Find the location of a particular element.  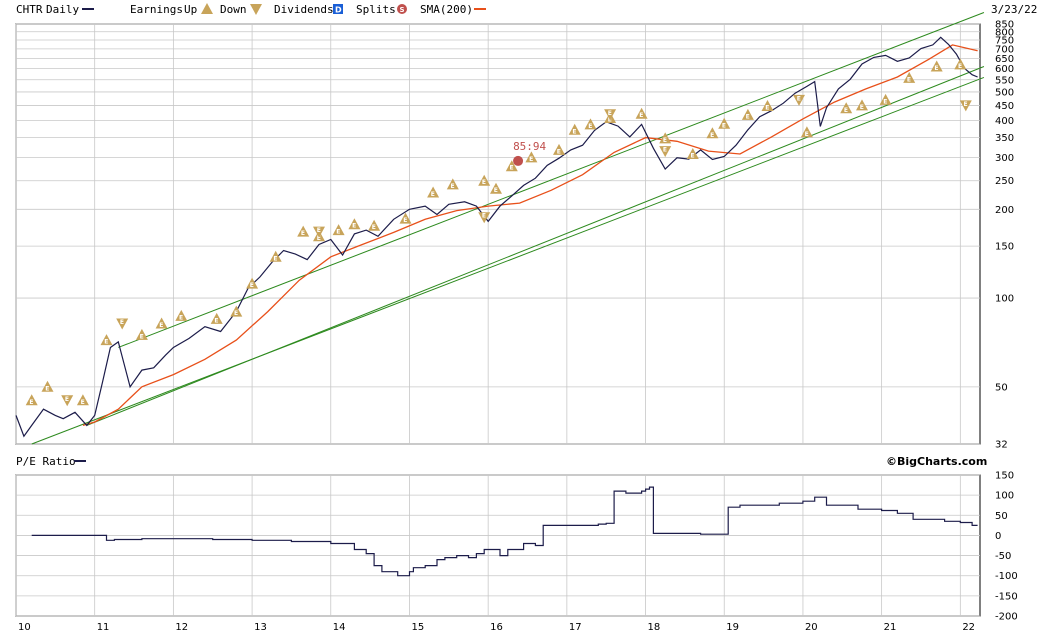

pe-y-tick-label: 50 is located at coordinates (1001, 516).